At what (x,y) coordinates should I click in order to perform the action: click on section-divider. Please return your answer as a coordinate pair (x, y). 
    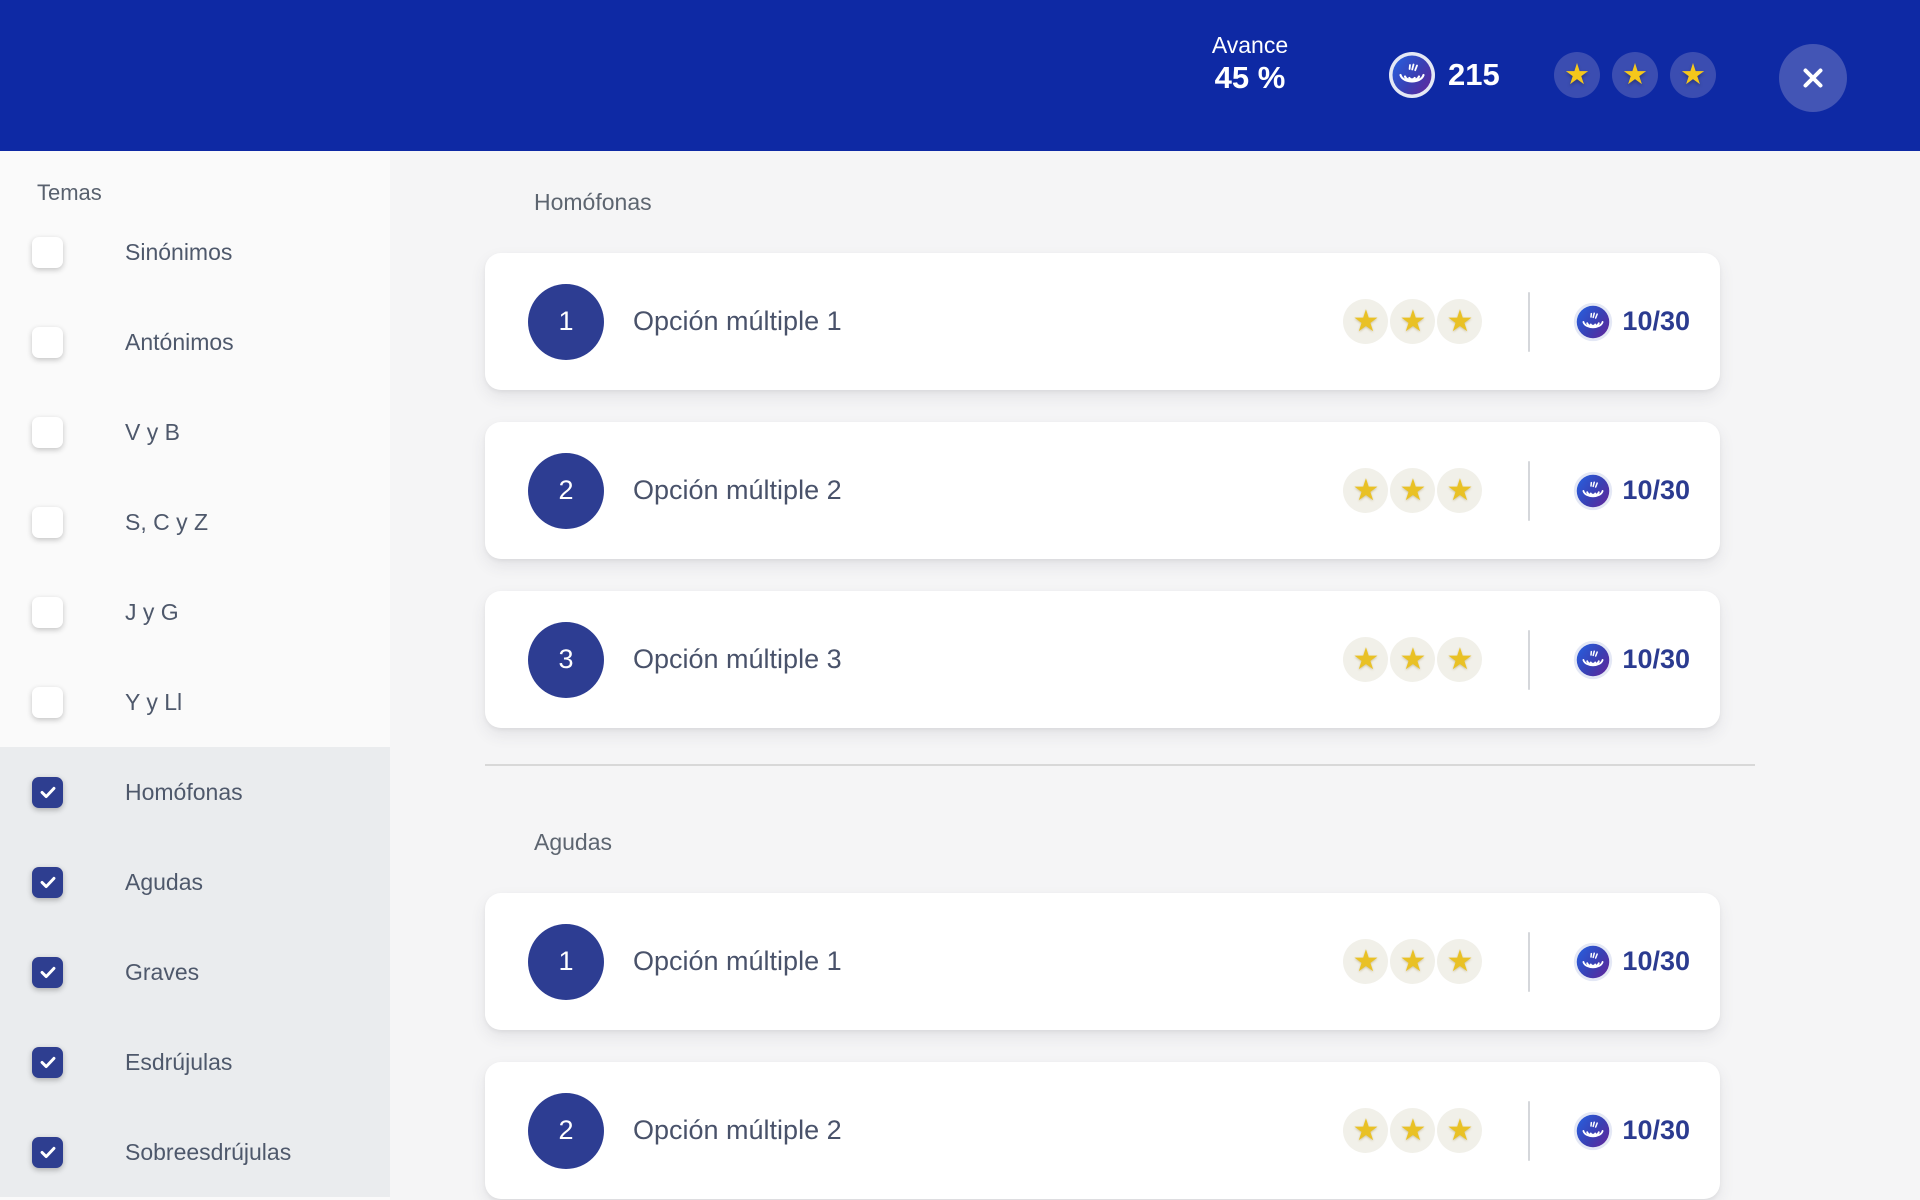
    Looking at the image, I should click on (1120, 765).